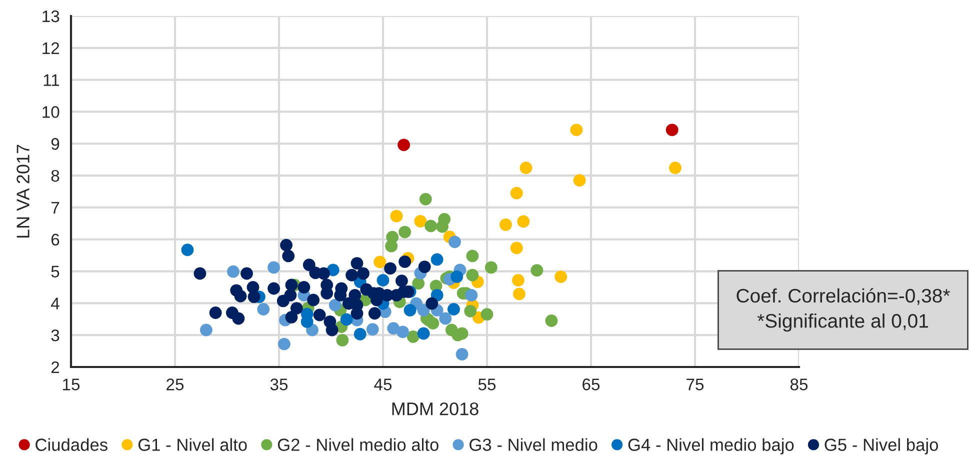  I want to click on y-tick-label: 3, so click(55, 335).